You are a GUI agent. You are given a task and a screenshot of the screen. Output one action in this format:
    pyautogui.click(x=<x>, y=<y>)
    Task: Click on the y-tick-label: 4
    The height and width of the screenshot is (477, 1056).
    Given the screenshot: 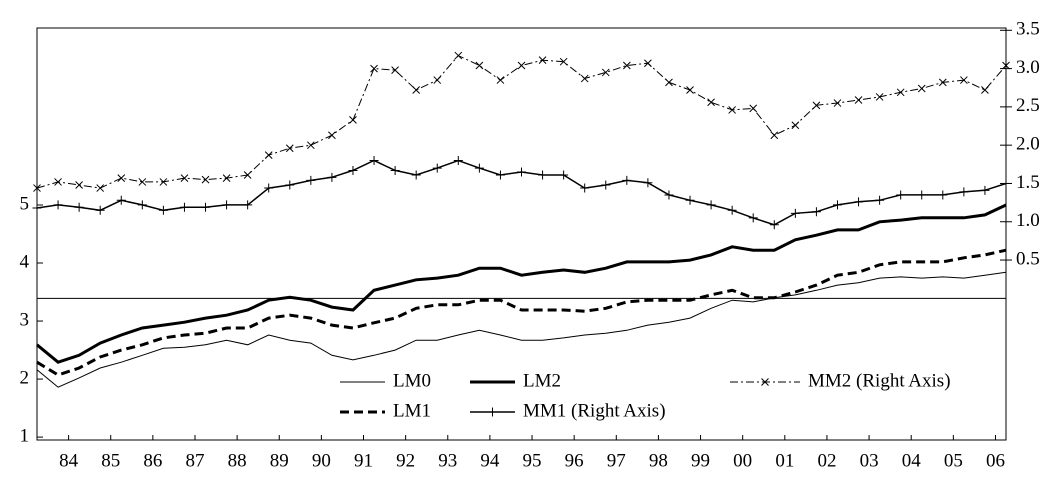 What is the action you would take?
    pyautogui.click(x=25, y=261)
    